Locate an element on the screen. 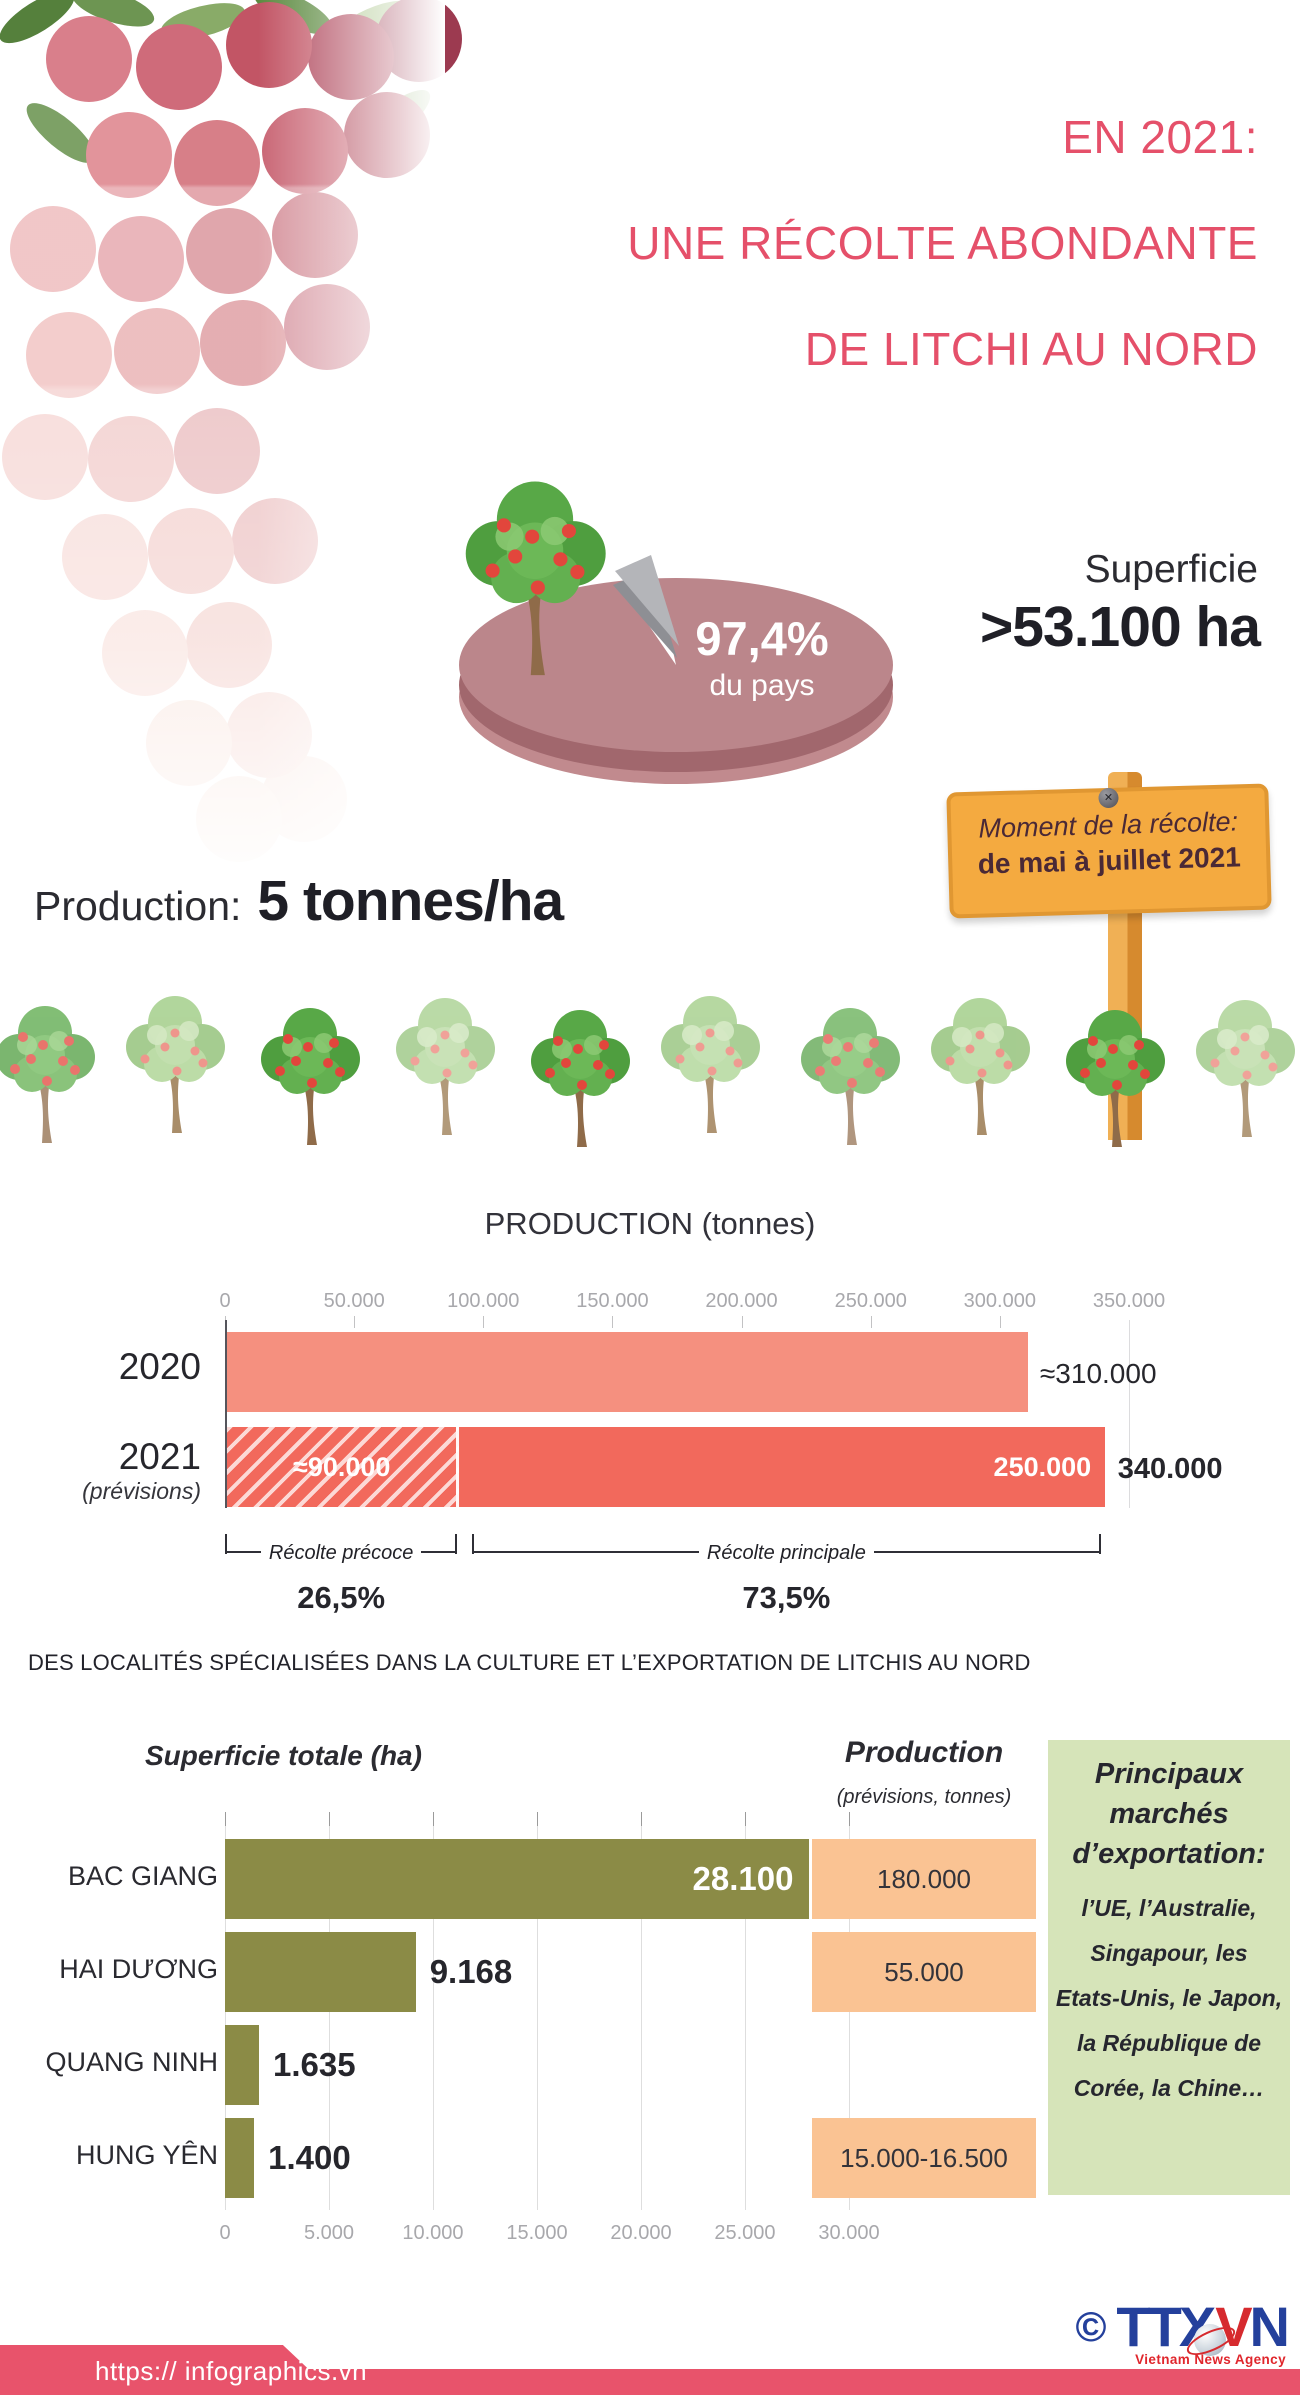 The height and width of the screenshot is (2395, 1300). production-chart-title: PRODUCTION (tonnes) is located at coordinates (650, 1223).